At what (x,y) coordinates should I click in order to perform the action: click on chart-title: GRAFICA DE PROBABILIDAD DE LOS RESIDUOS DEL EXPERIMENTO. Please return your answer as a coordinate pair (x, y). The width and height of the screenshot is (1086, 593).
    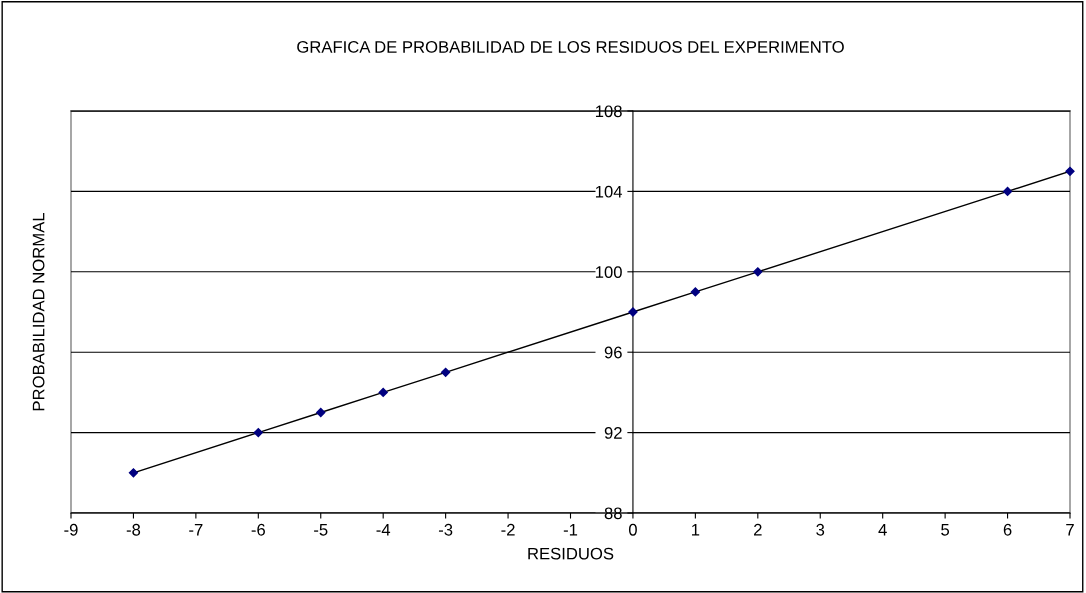
    Looking at the image, I should click on (570, 47).